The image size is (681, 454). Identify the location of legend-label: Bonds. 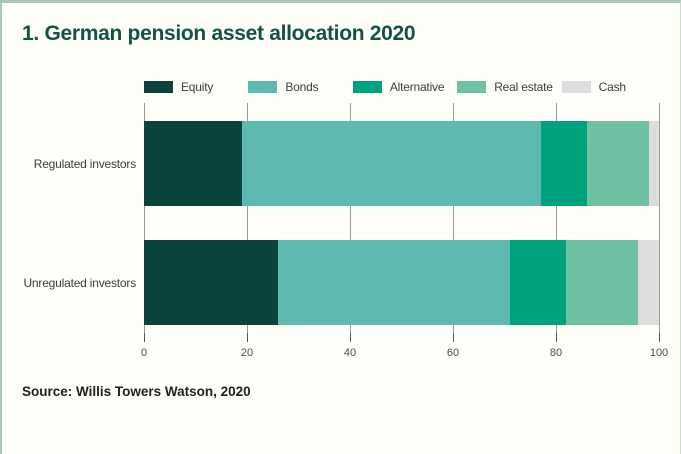
(302, 87).